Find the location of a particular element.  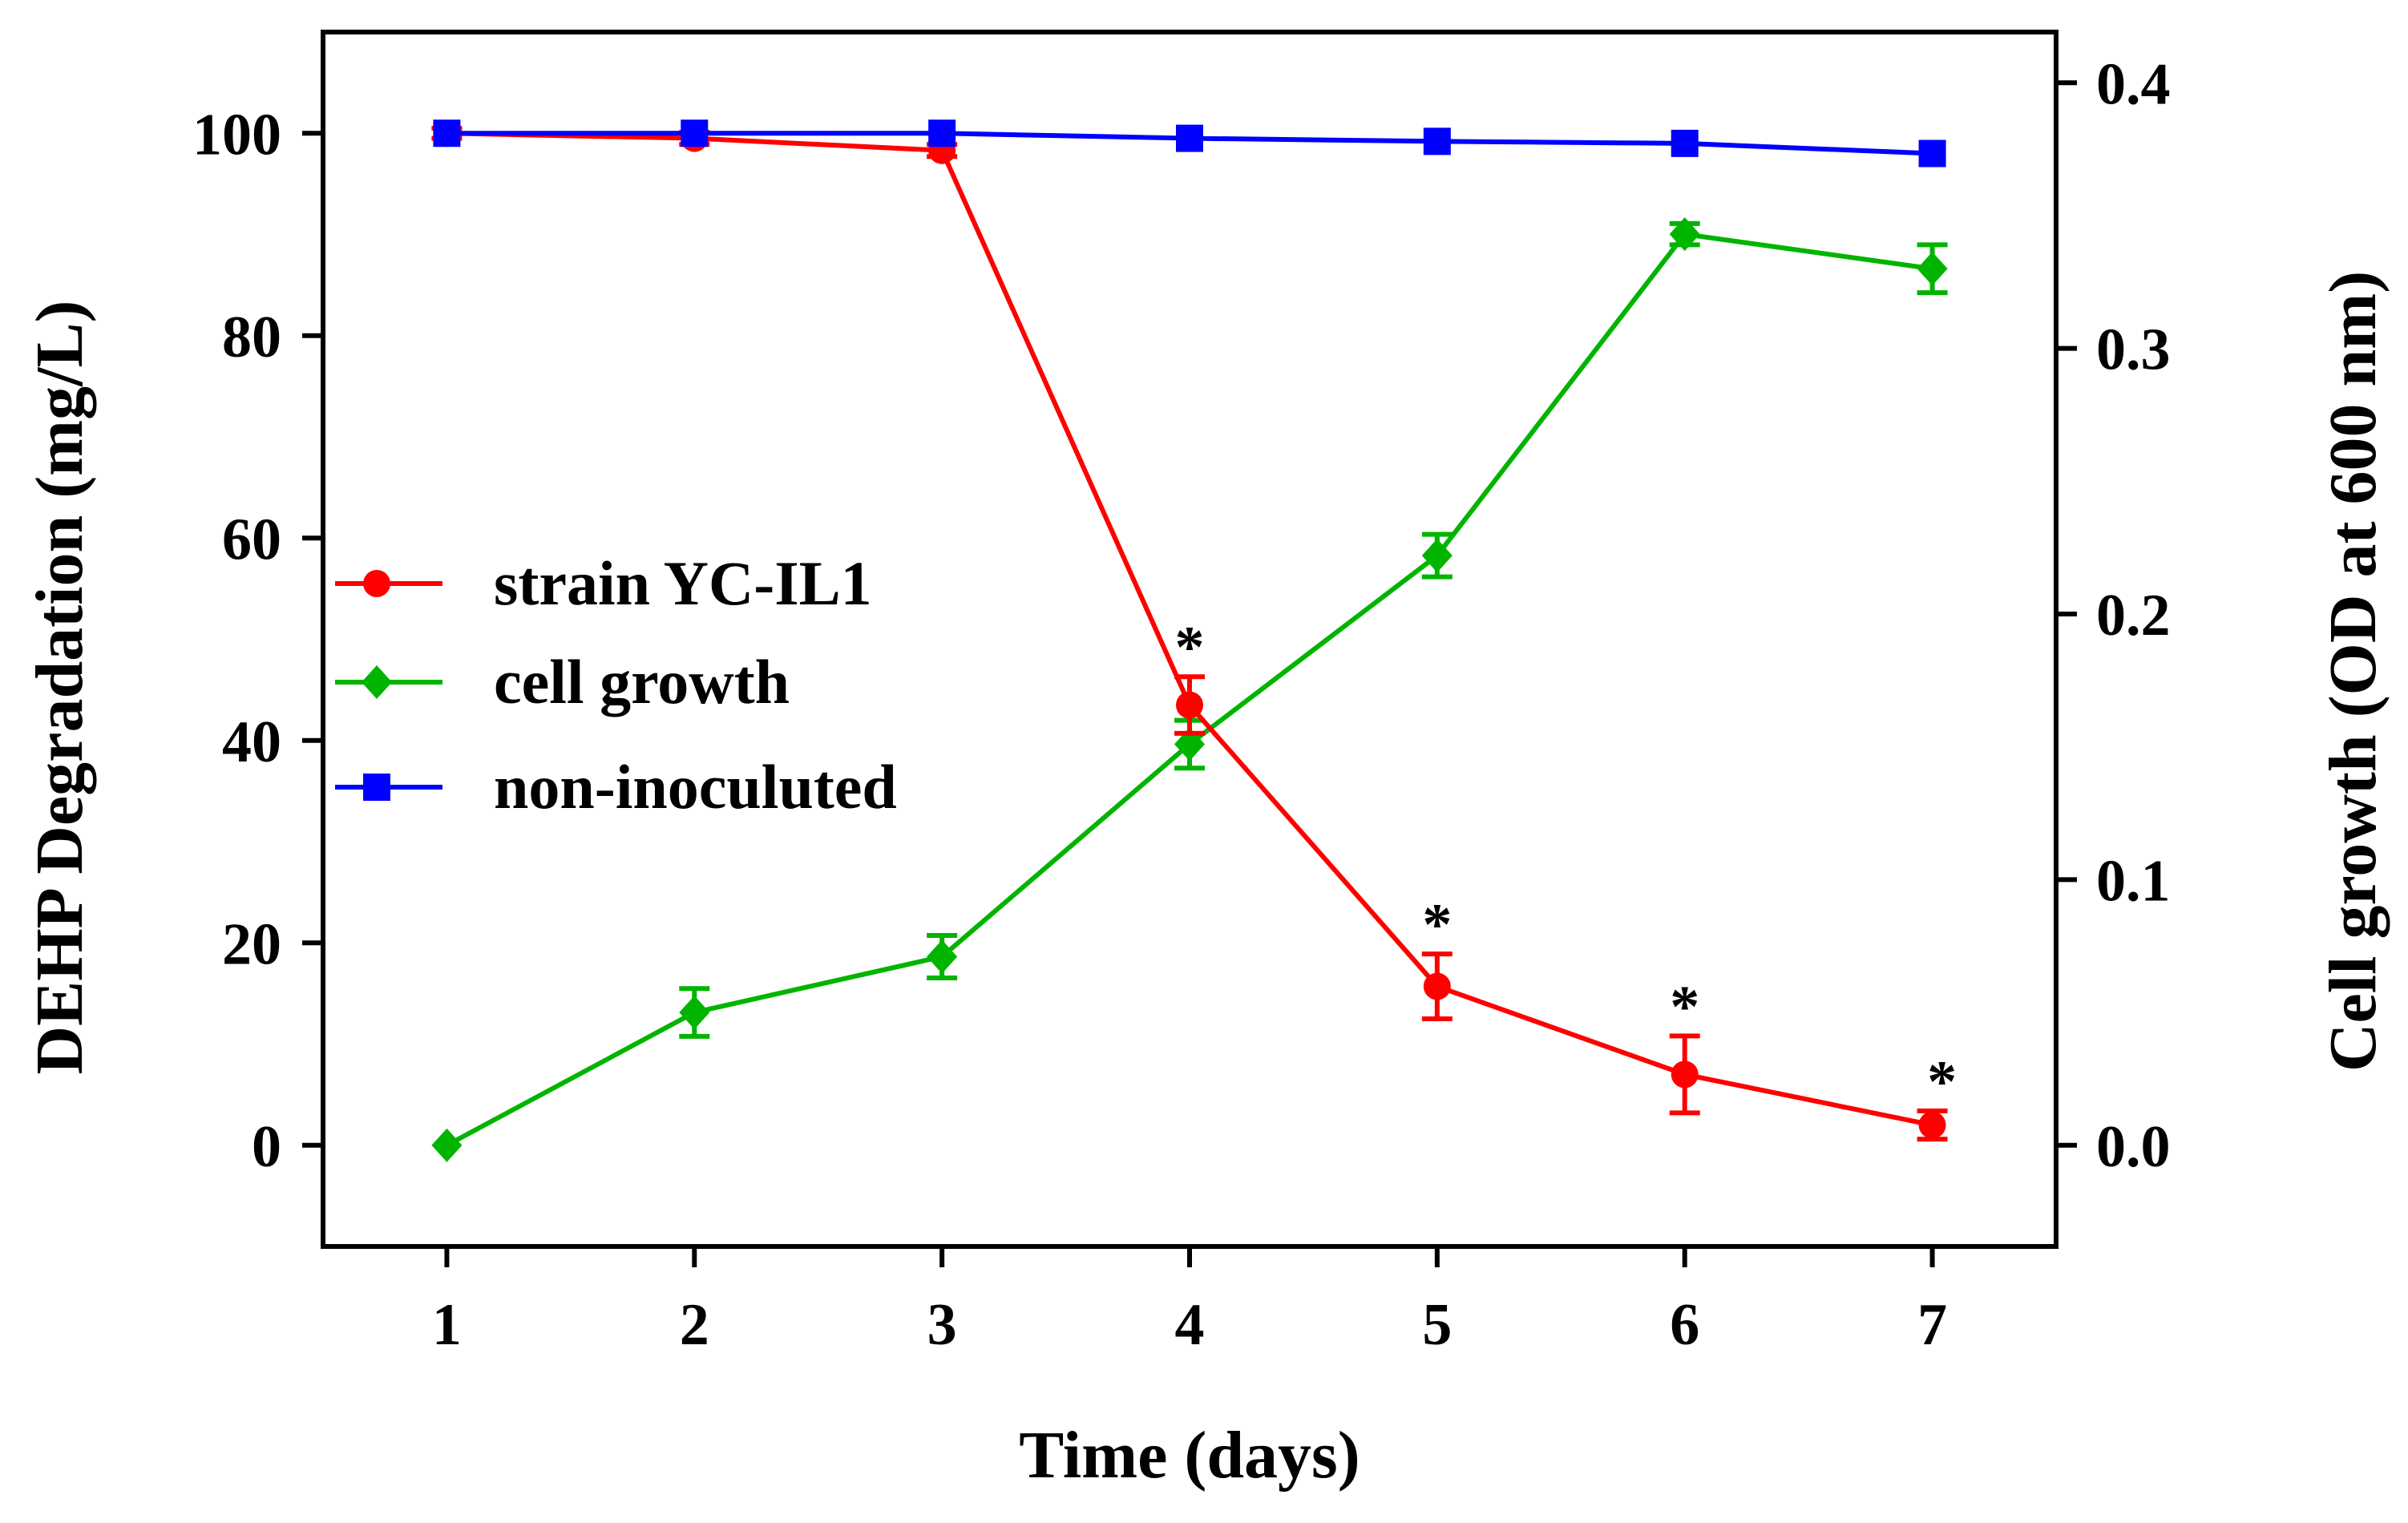

x-tick-label: 7 is located at coordinates (1932, 1325).